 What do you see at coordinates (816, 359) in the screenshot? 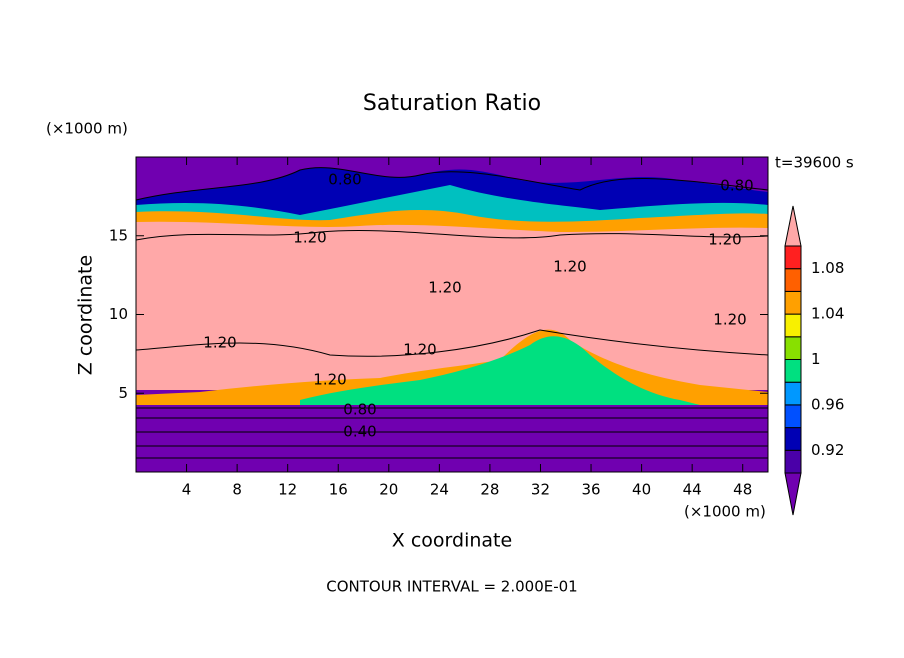
I see `colorbar-label: 1` at bounding box center [816, 359].